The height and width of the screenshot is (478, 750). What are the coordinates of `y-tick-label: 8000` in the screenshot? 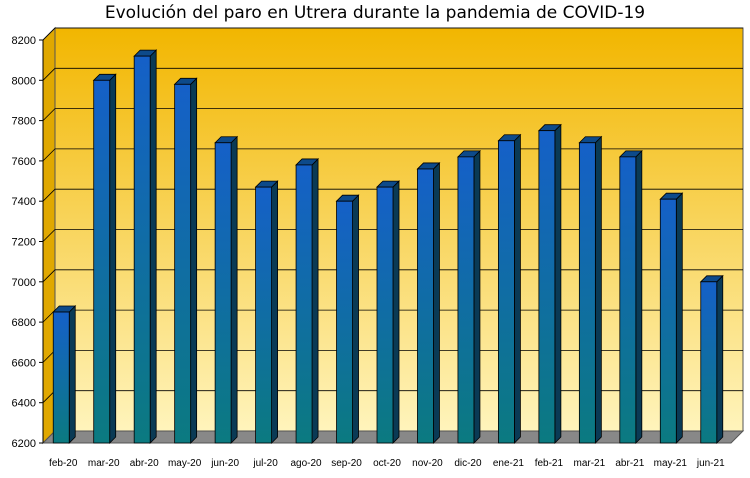 It's located at (24, 81).